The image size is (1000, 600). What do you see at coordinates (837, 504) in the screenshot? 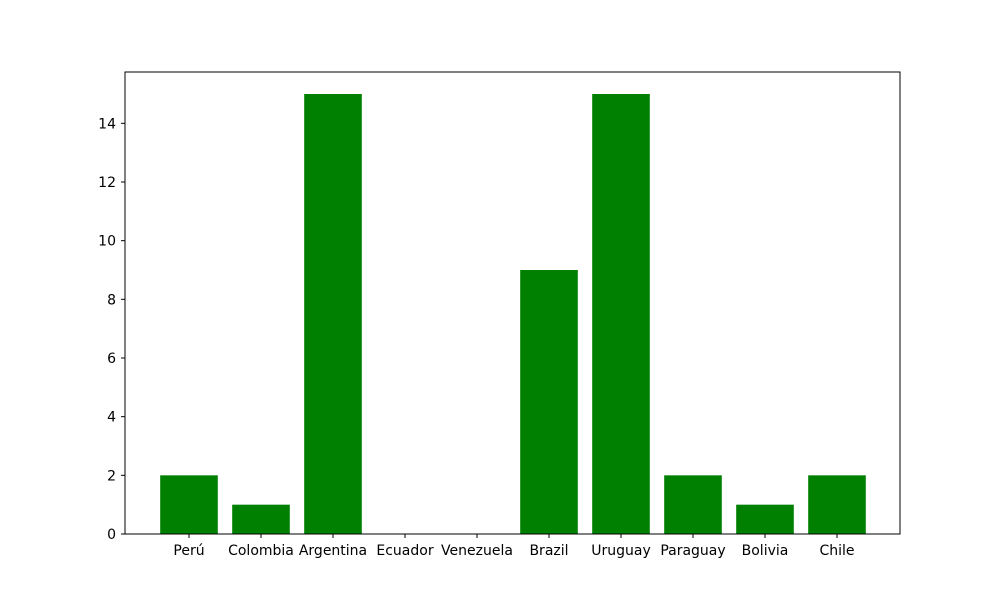
I see `bar-chile` at bounding box center [837, 504].